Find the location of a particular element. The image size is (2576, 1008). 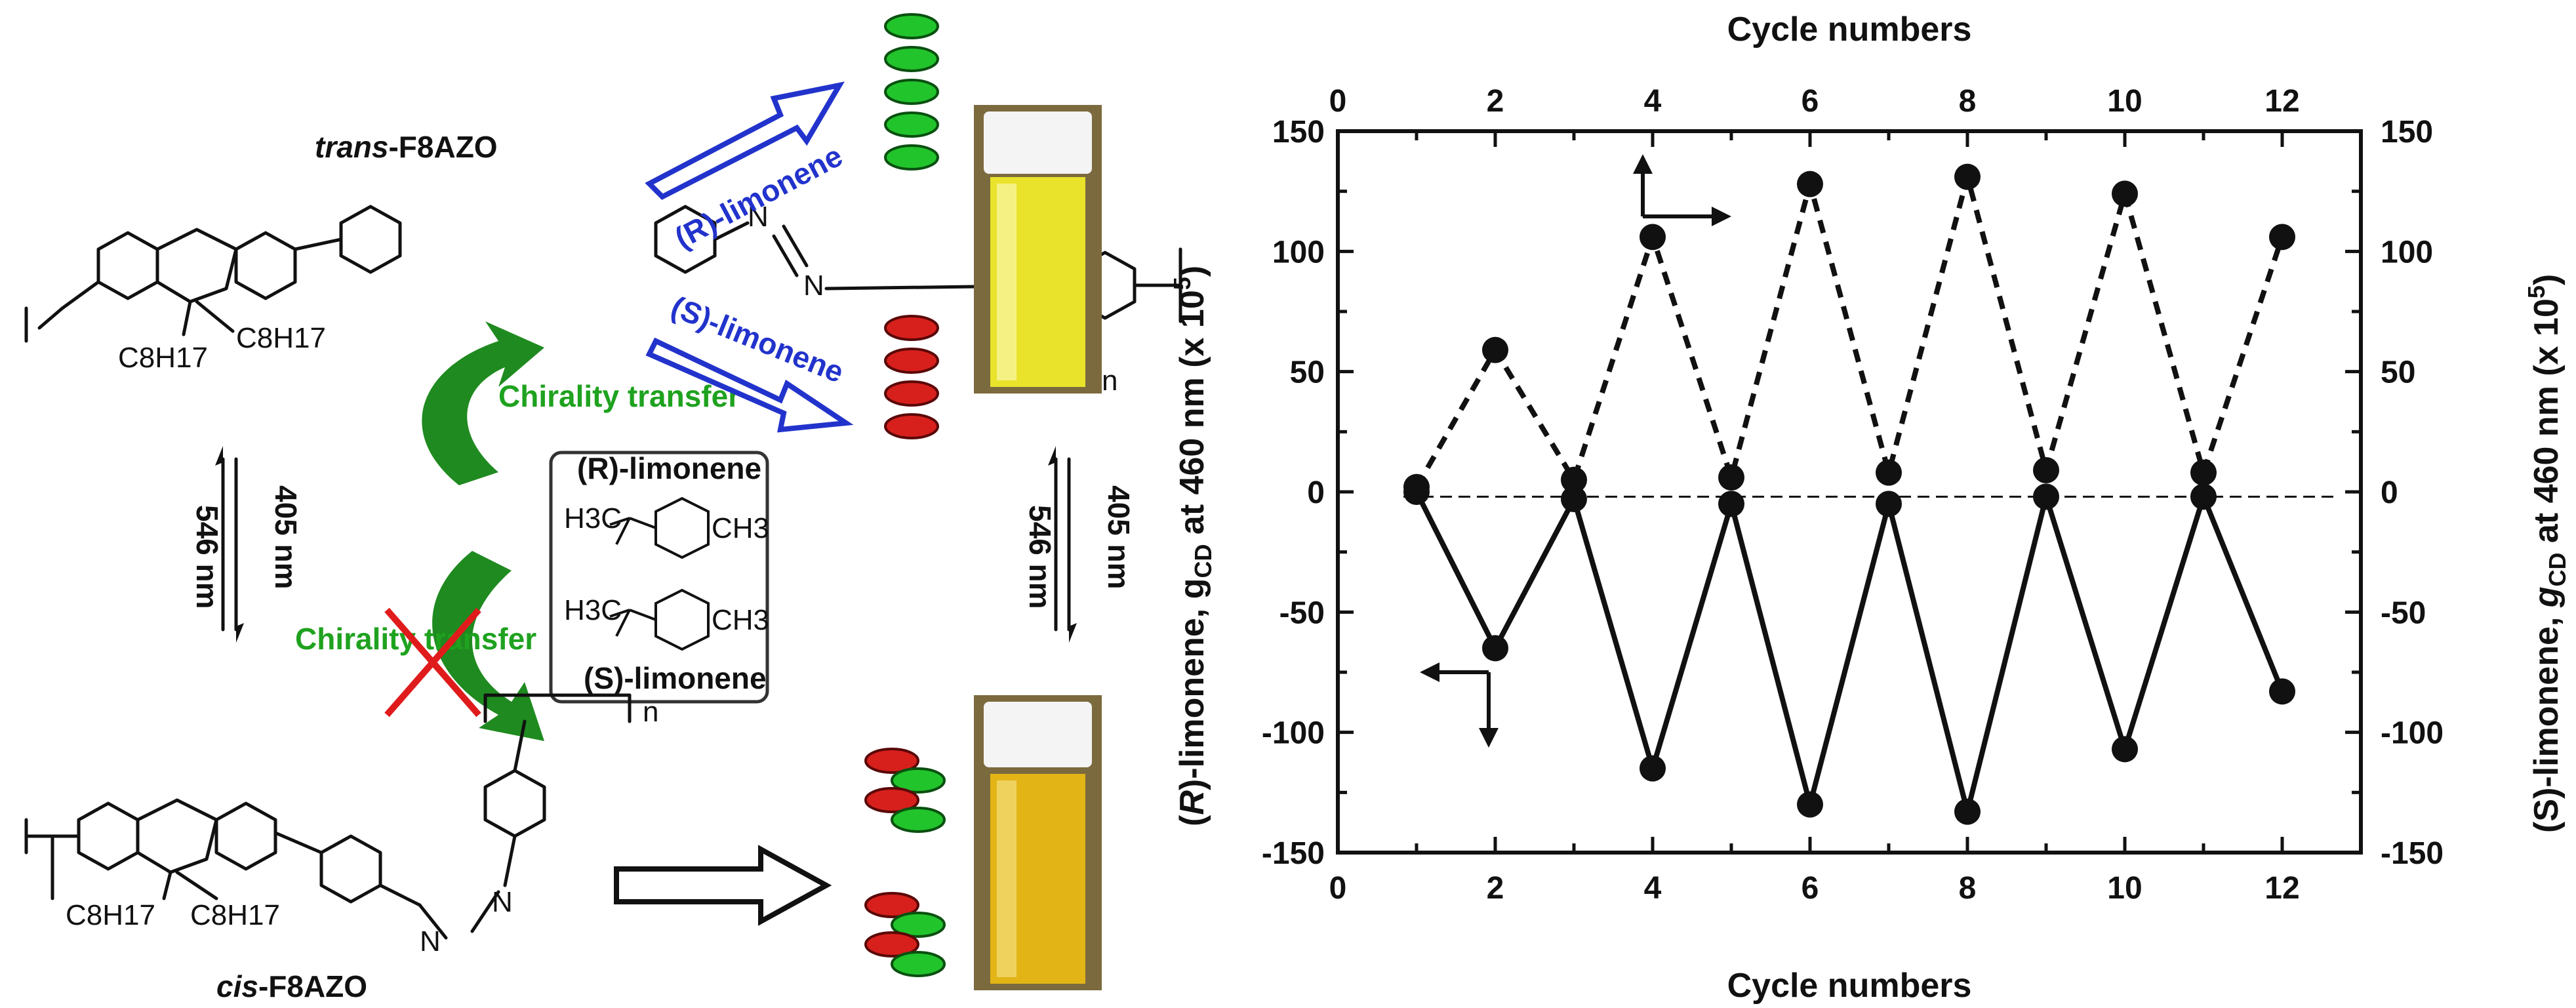

y-tick-label-right: 100 is located at coordinates (2407, 252).